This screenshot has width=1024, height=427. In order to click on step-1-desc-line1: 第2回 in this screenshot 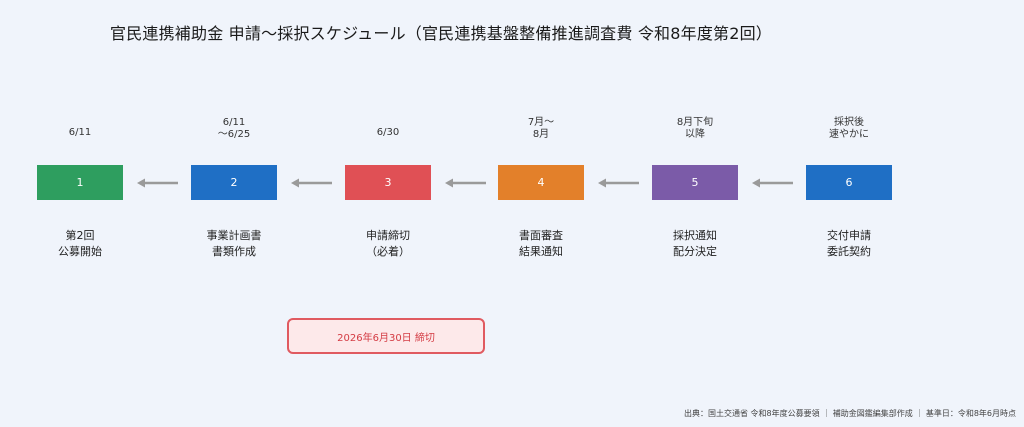, I will do `click(80, 235)`.